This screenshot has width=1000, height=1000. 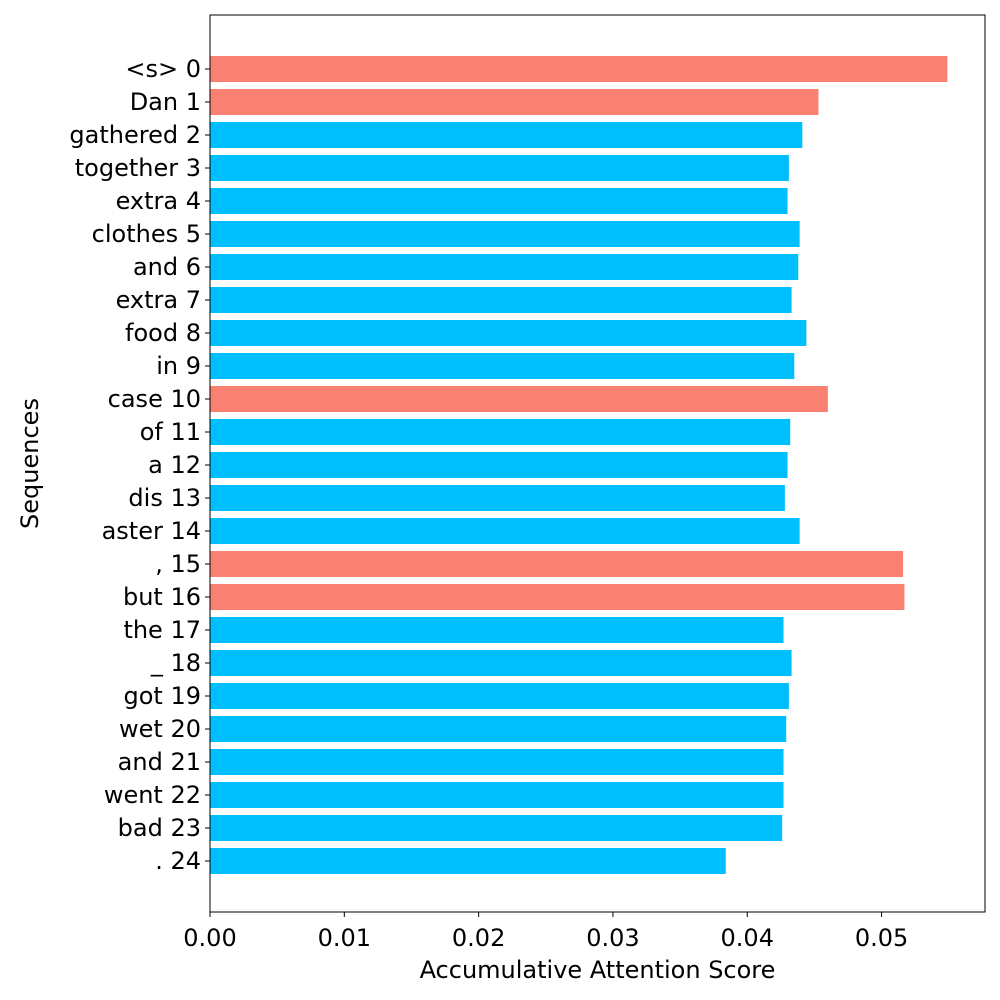 What do you see at coordinates (747, 938) in the screenshot?
I see `x-tick-label: 0.04` at bounding box center [747, 938].